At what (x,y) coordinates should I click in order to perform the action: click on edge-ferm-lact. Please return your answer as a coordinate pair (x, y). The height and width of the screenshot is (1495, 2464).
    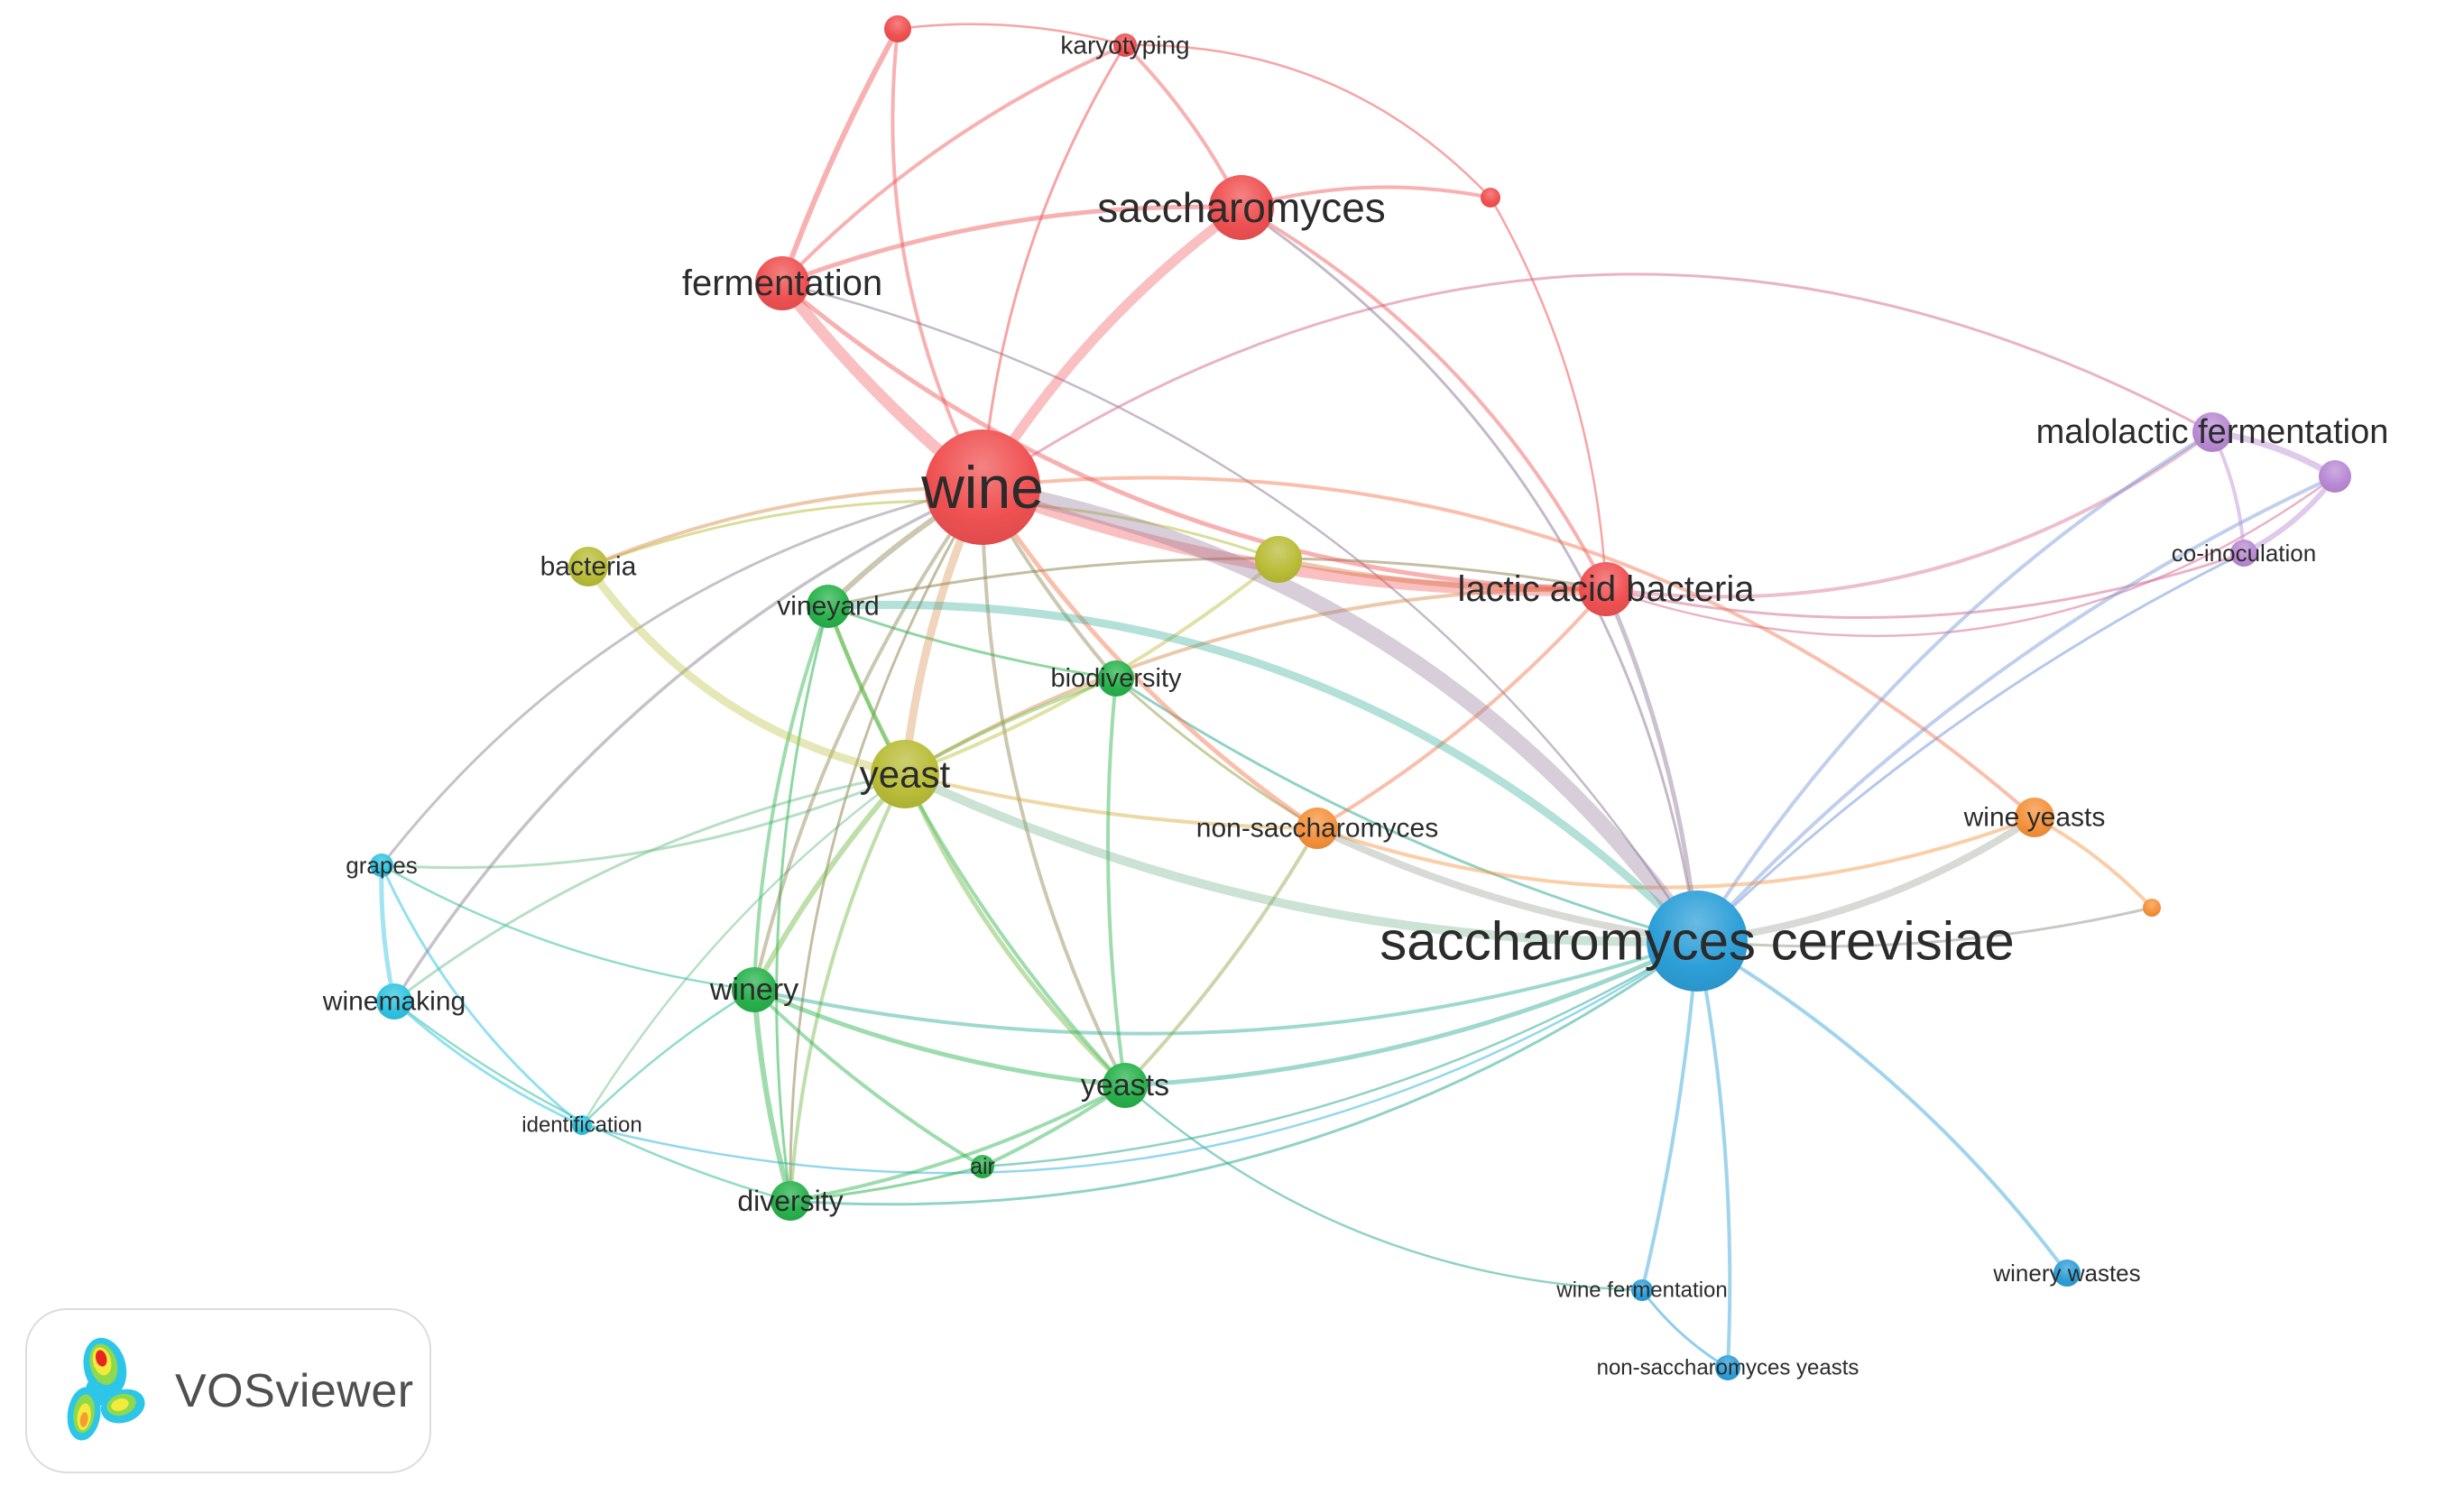
    Looking at the image, I should click on (1194, 436).